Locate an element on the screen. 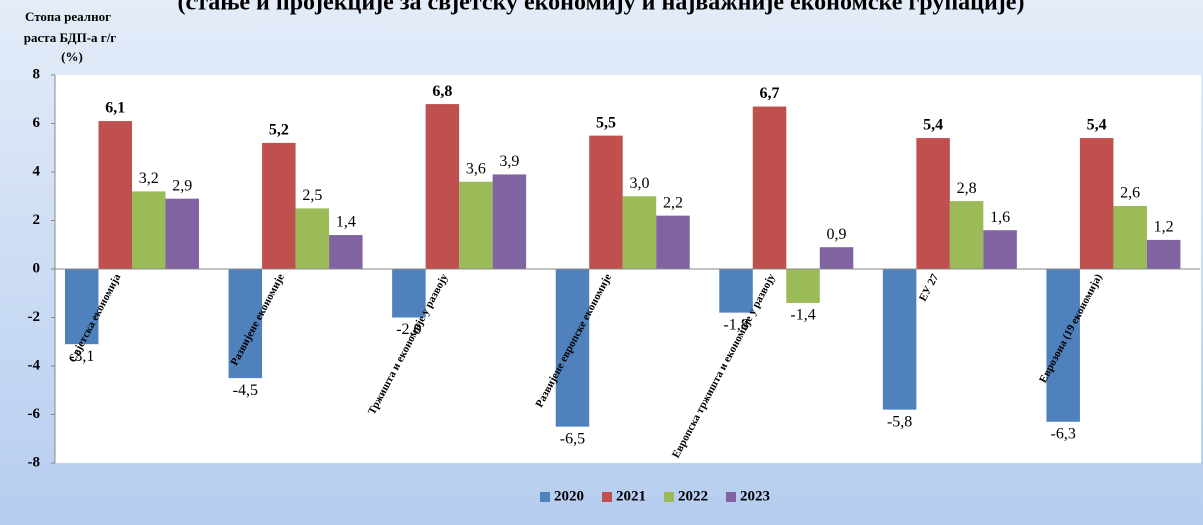  value-label: 6,1 is located at coordinates (115, 108).